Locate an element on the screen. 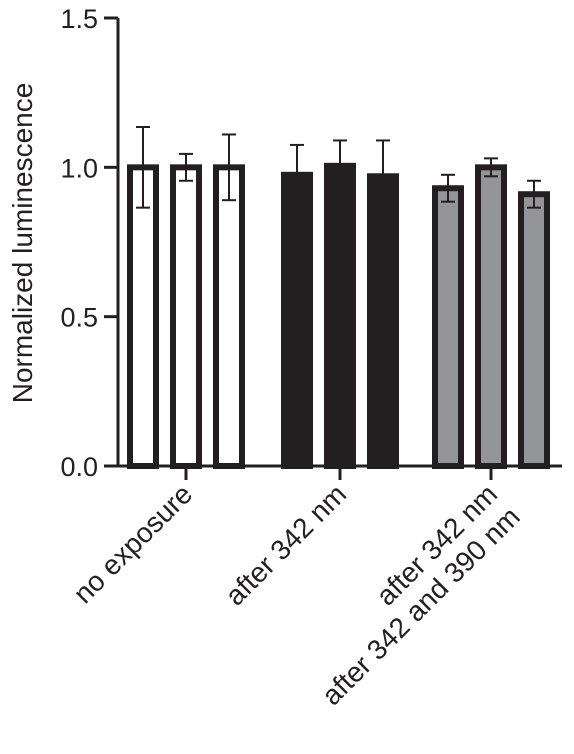 The width and height of the screenshot is (574, 754). category-label-1: no exposure is located at coordinates (132, 543).